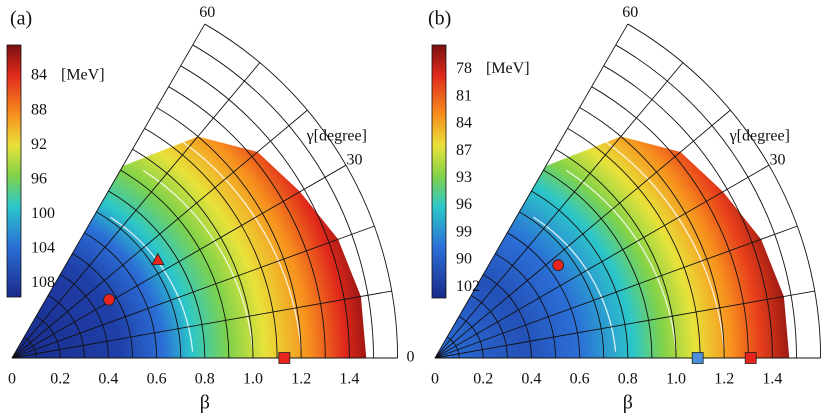 This screenshot has height=415, width=830. Describe the element at coordinates (43, 213) in the screenshot. I see `colorbar-tick-label: 100` at that location.